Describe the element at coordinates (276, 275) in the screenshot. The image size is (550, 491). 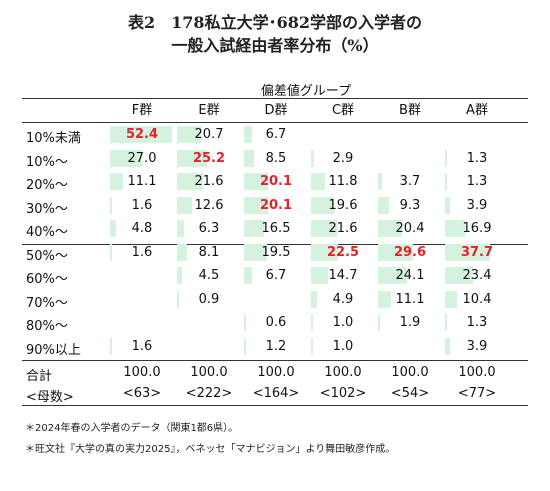
I see `table-cell: 6.7` at that location.